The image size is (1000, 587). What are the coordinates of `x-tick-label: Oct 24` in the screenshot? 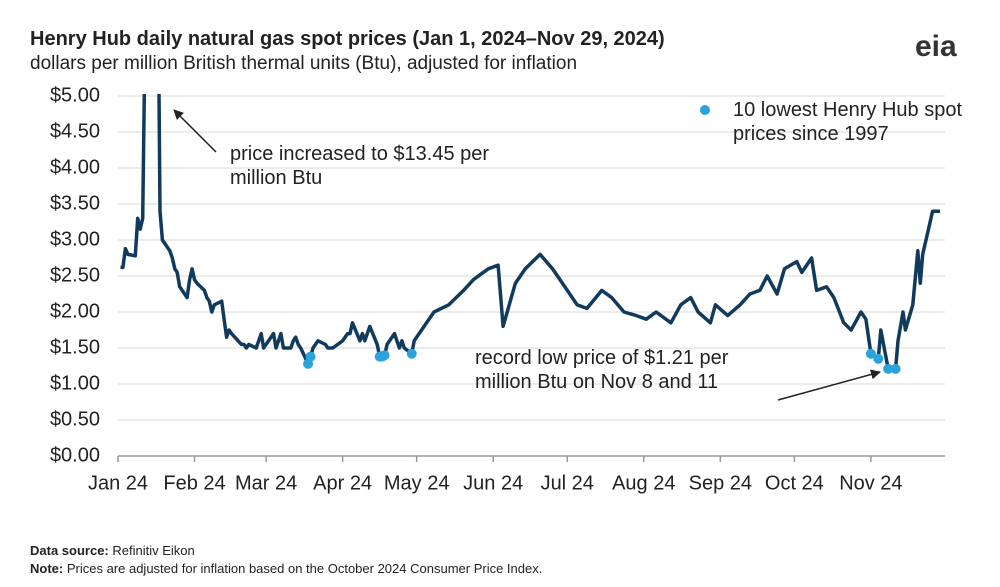 It's located at (794, 483).